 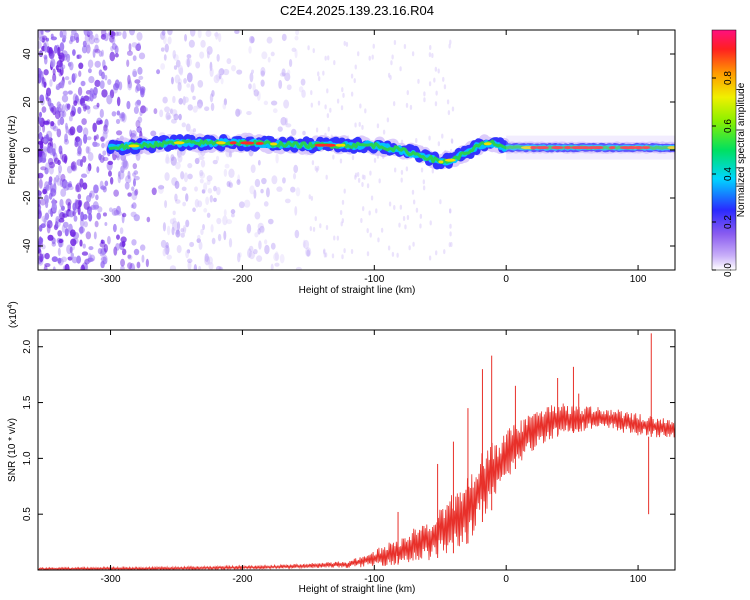 I want to click on snr-multiplier-close: ), so click(x=13, y=302).